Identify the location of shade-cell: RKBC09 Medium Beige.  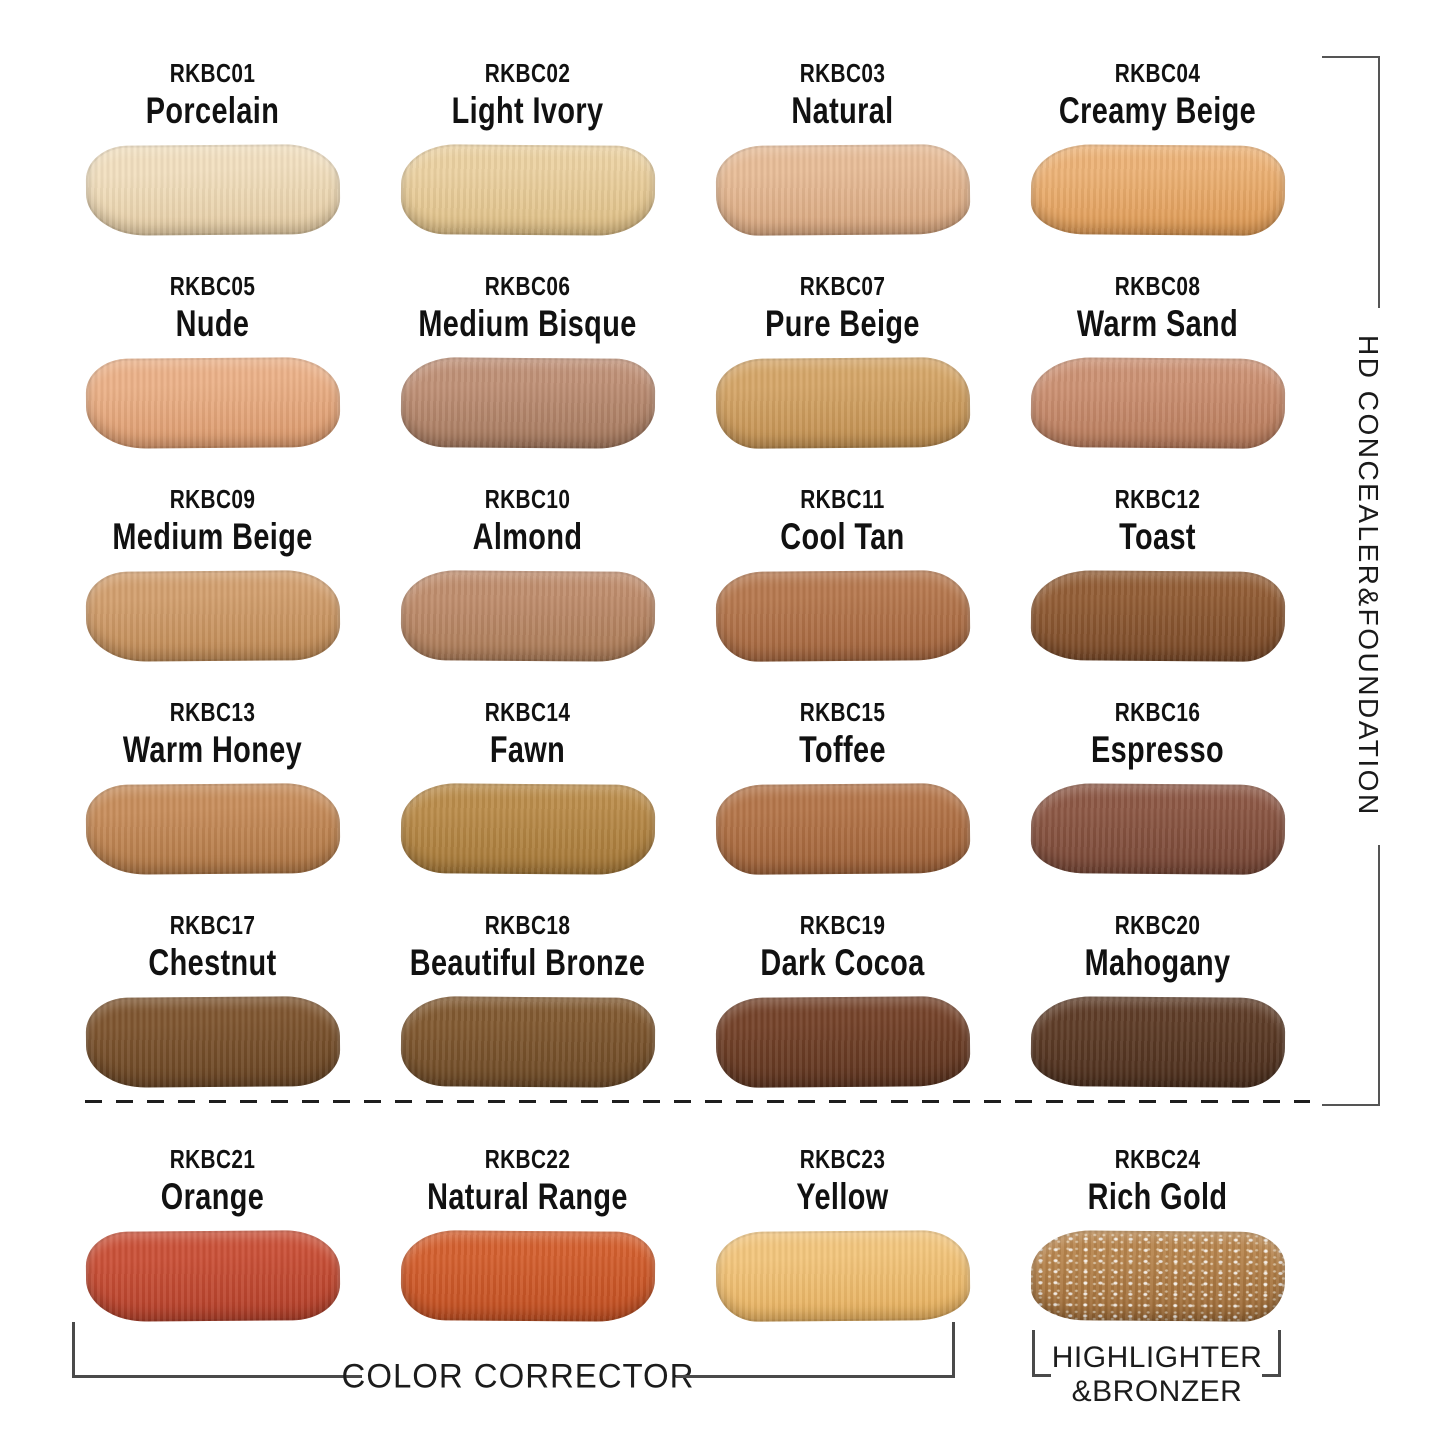
(212, 574).